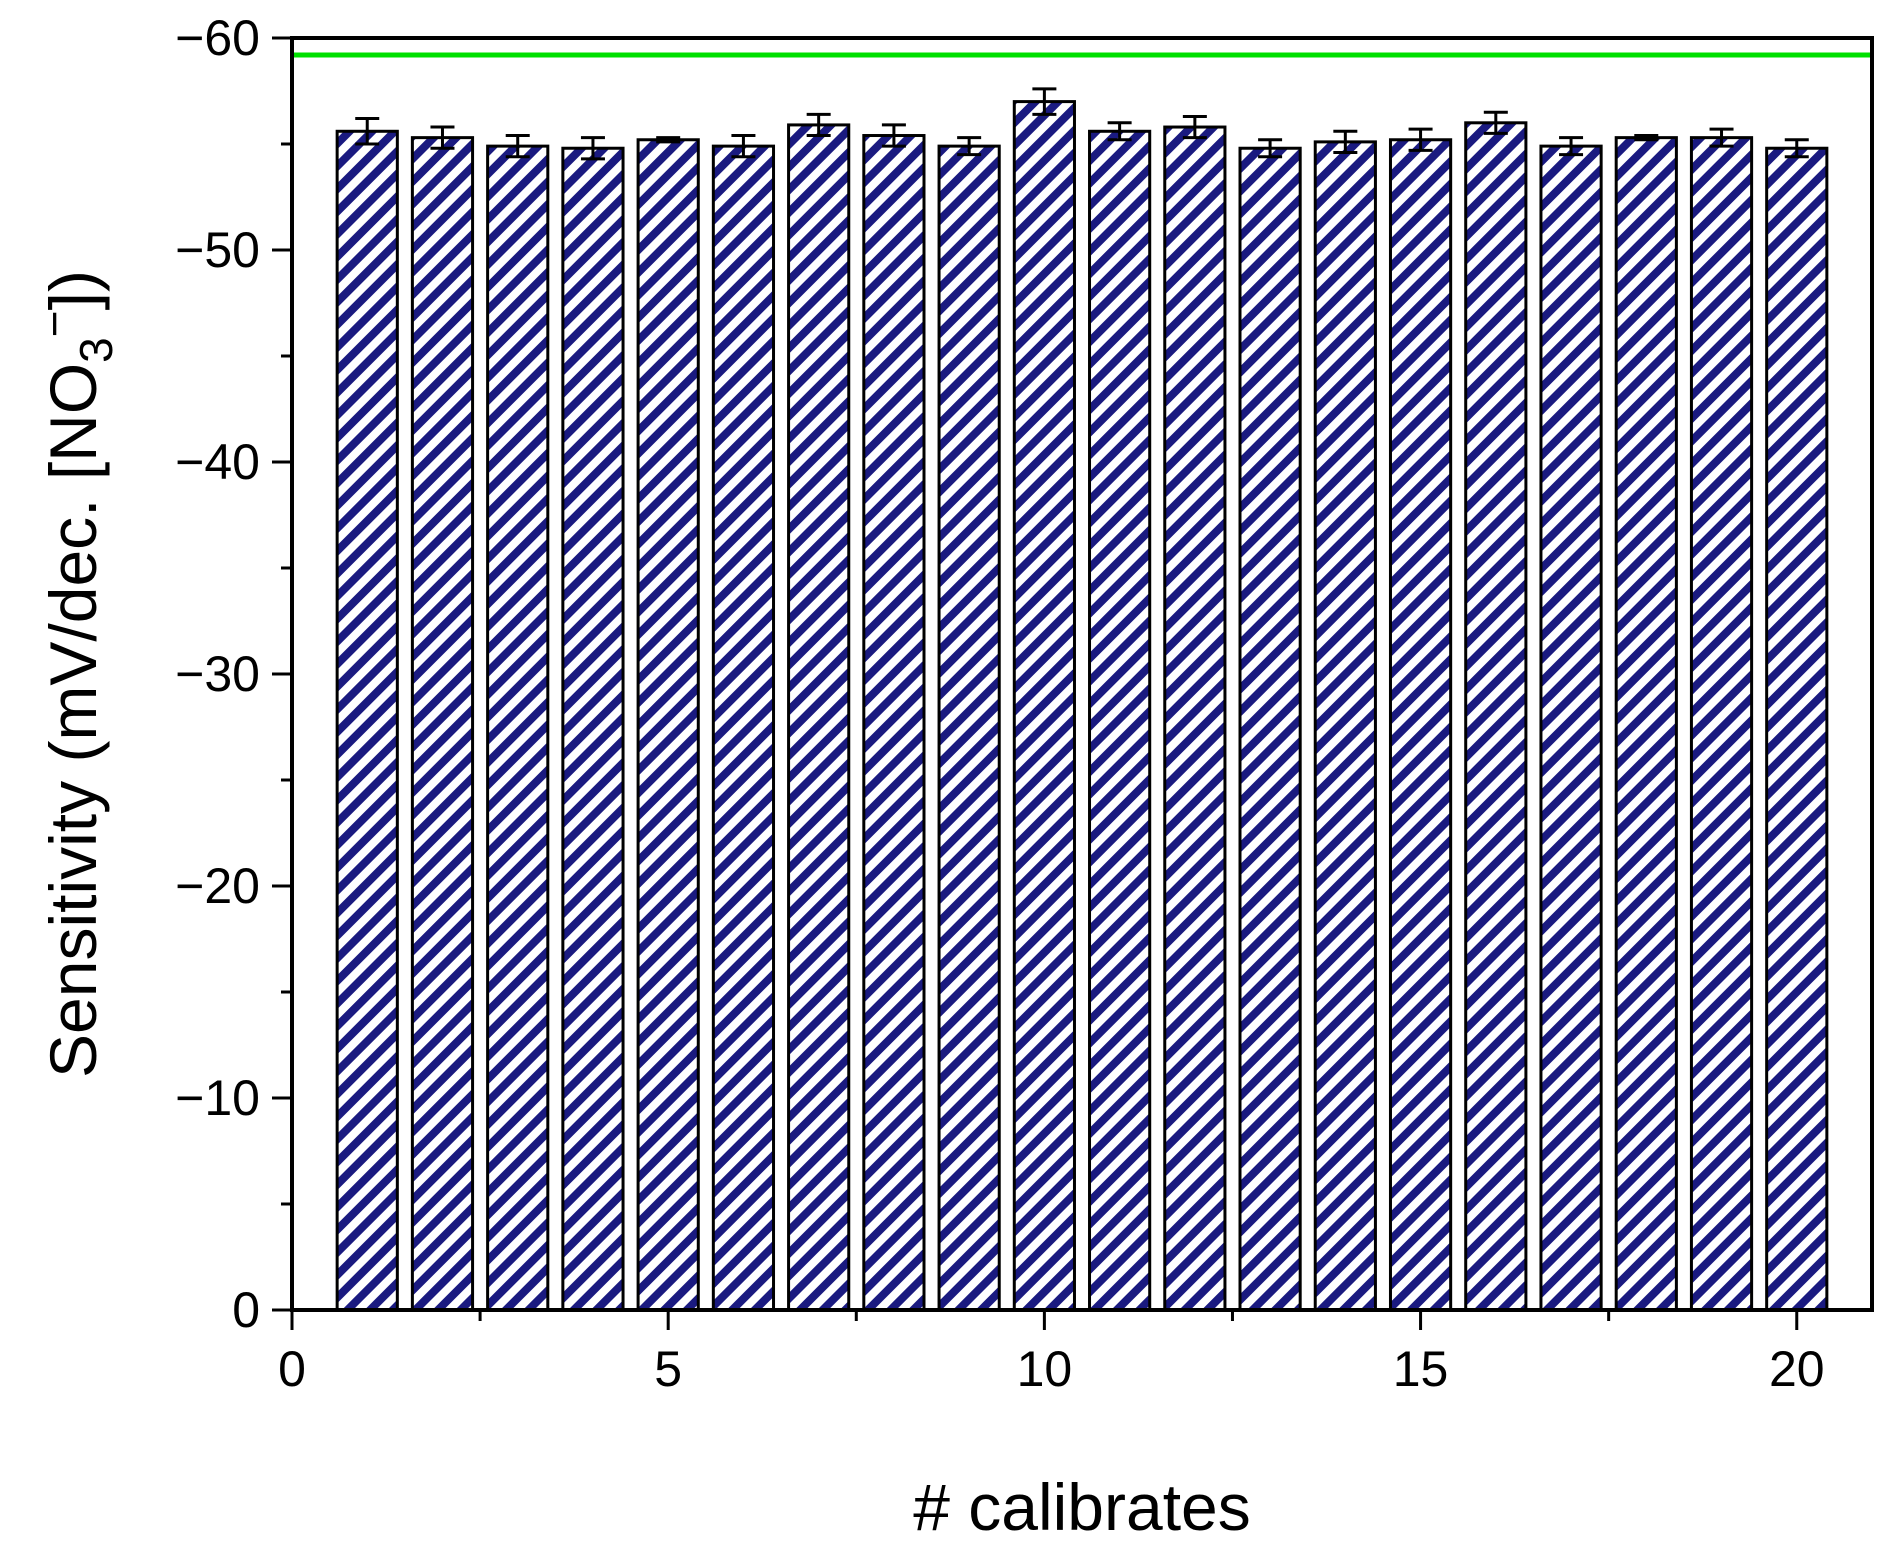  What do you see at coordinates (246, 1310) in the screenshot?
I see `y-tick-label: 0` at bounding box center [246, 1310].